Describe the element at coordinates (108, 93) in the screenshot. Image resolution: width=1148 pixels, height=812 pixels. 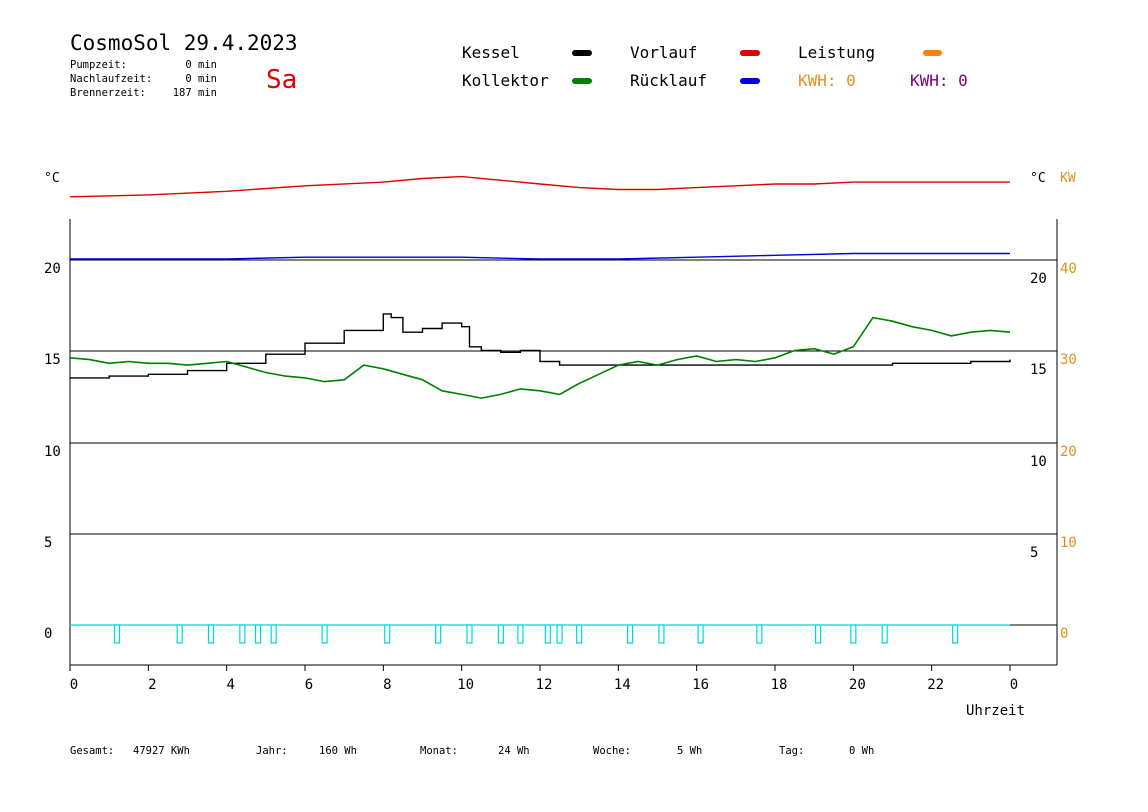
I see `stat-label-brennerzeit: Brennerzeit:` at that location.